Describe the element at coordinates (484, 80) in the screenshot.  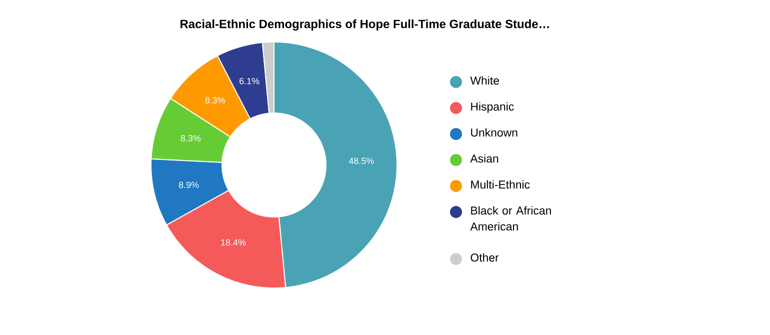
I see `legend-label: White` at that location.